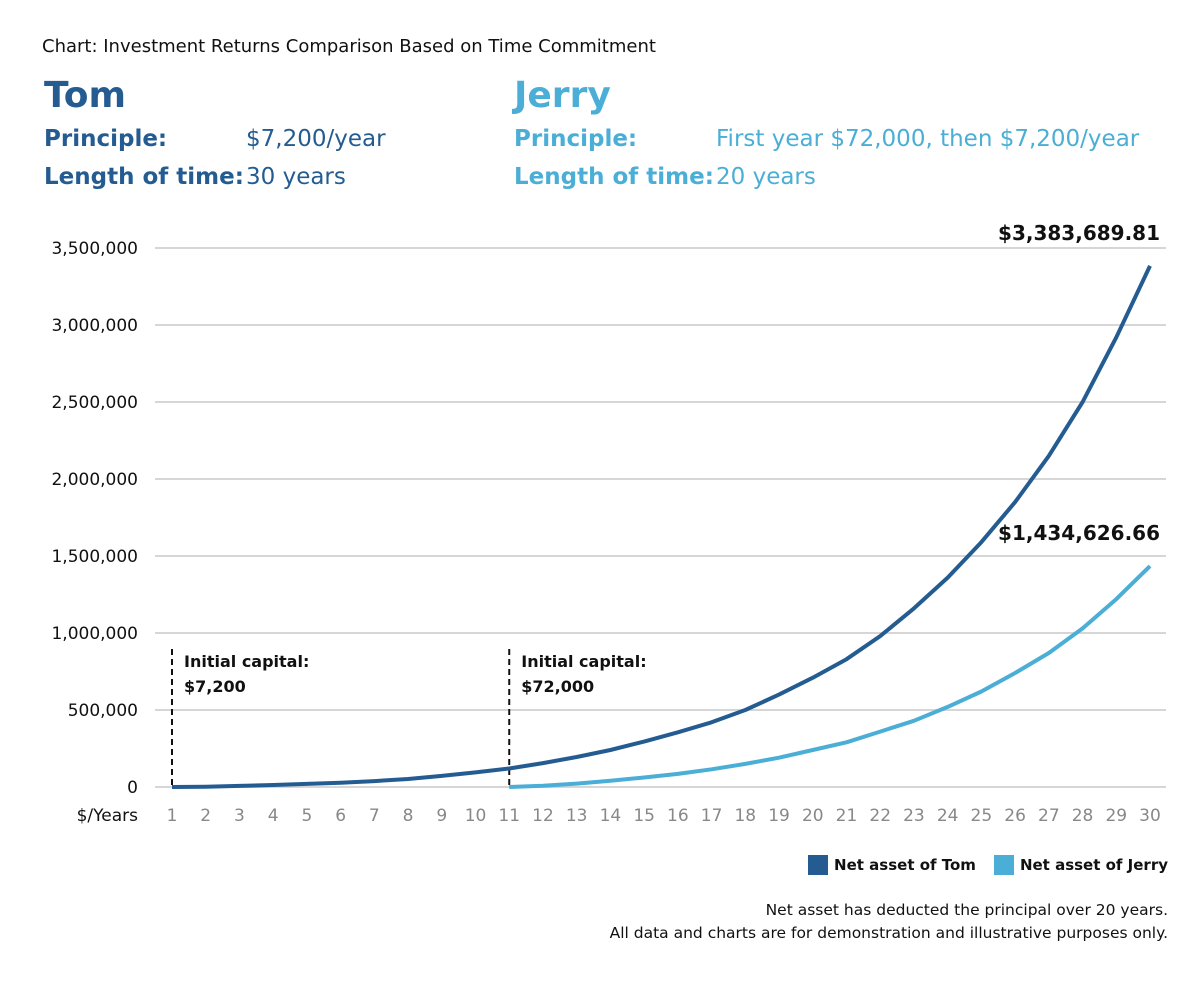 The height and width of the screenshot is (994, 1200). Describe the element at coordinates (340, 816) in the screenshot. I see `x-tick-label: 6` at that location.